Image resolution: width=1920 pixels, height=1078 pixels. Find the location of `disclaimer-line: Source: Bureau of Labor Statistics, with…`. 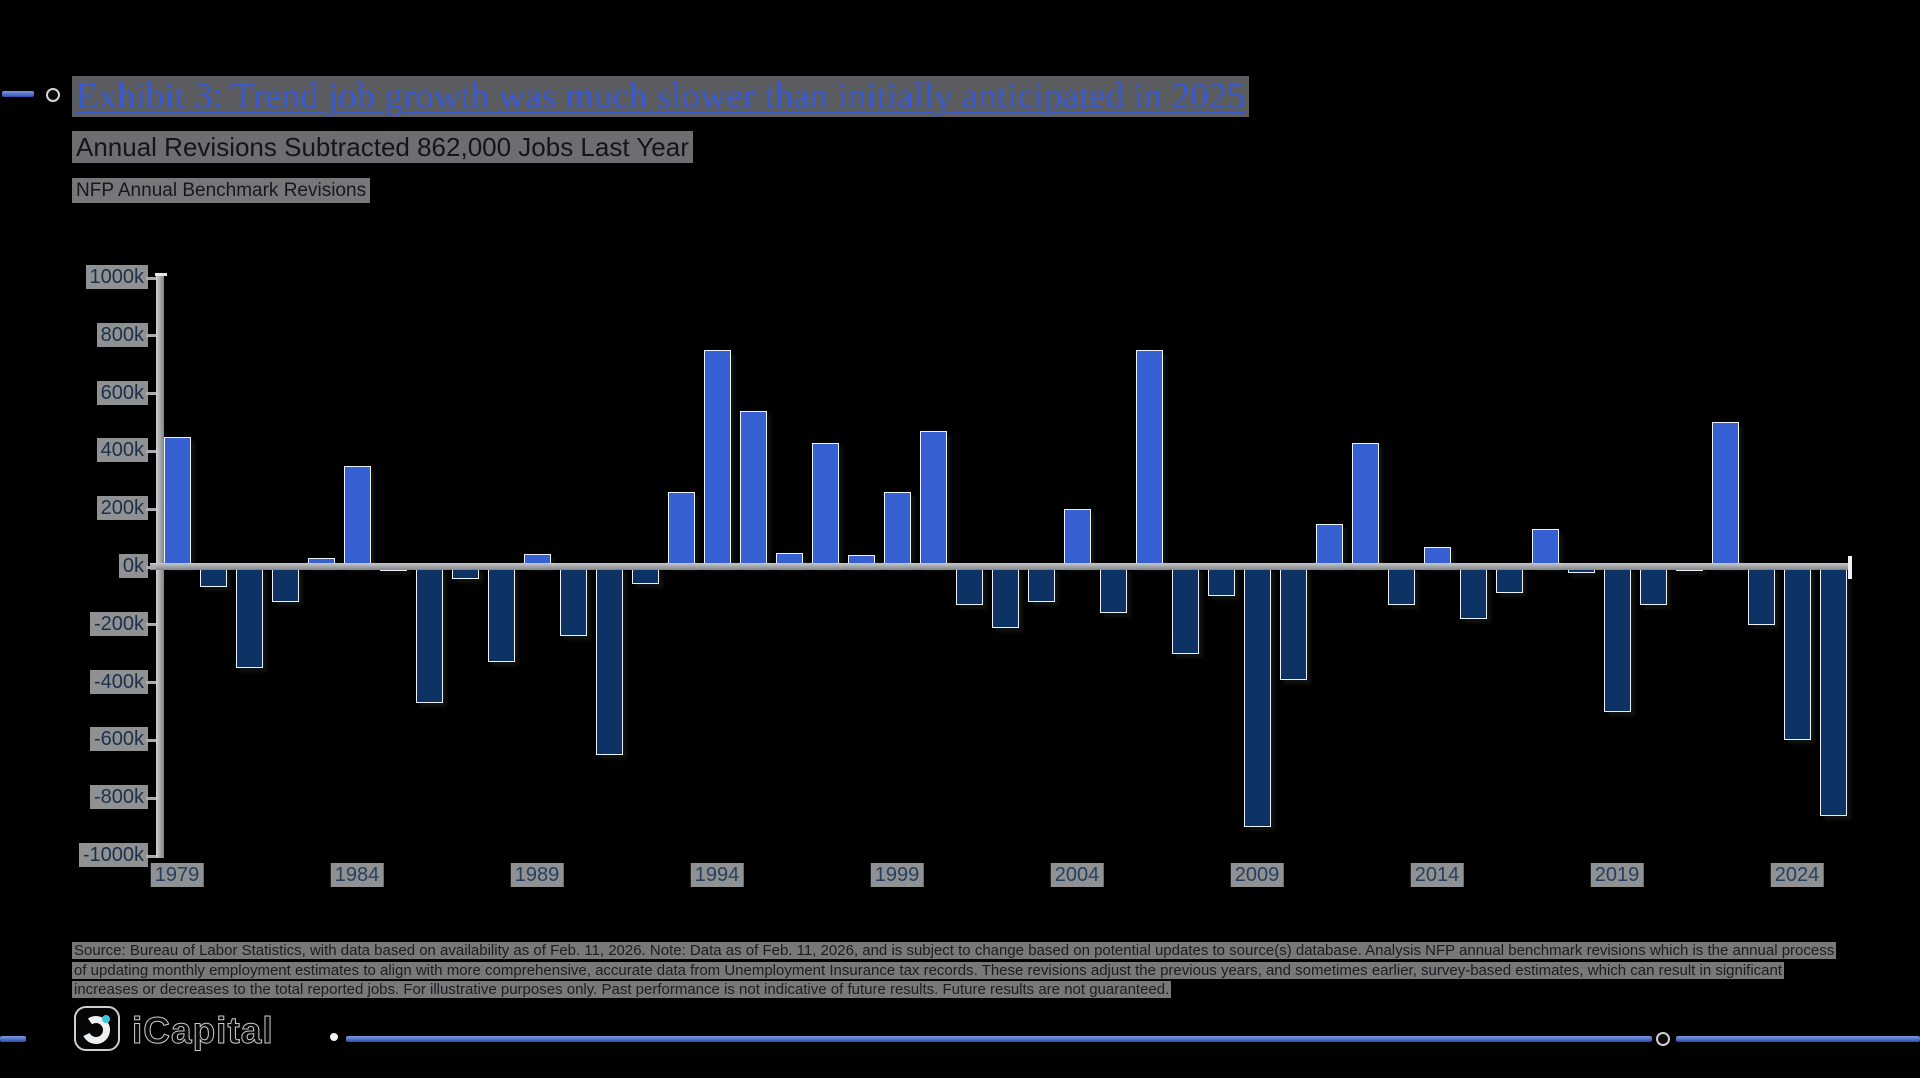

disclaimer-line: Source: Bureau of Labor Statistics, with… is located at coordinates (954, 950).